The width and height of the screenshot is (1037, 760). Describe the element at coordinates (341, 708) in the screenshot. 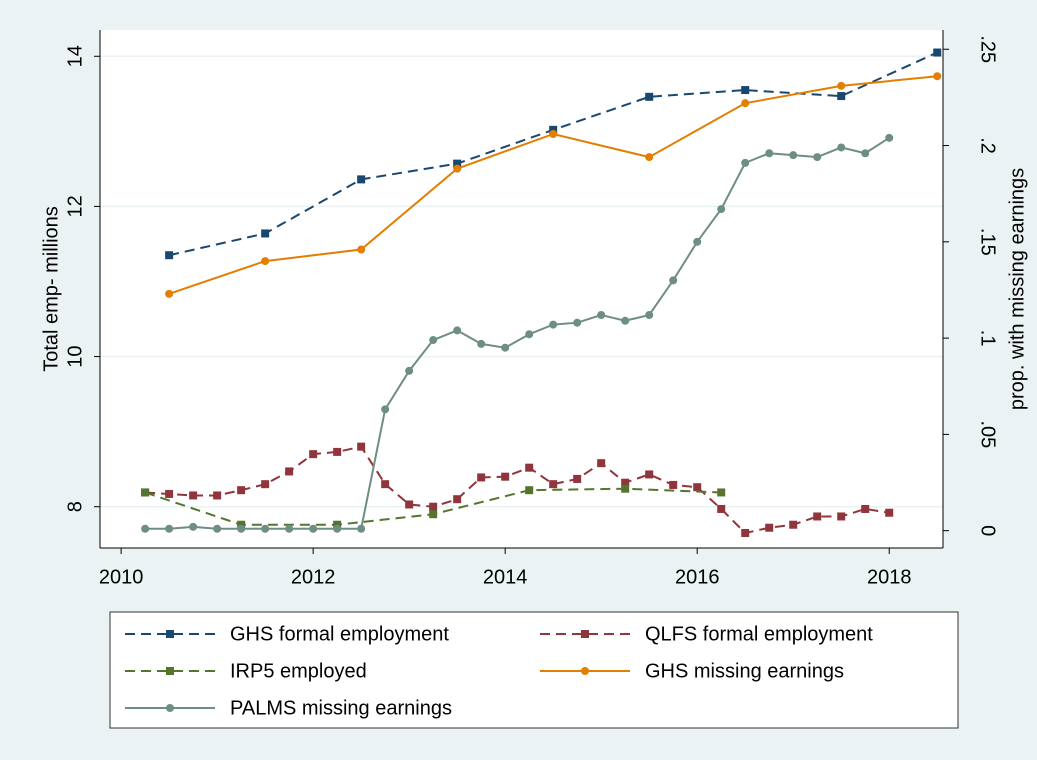

I see `legend-label: PALMS missing earnings` at that location.